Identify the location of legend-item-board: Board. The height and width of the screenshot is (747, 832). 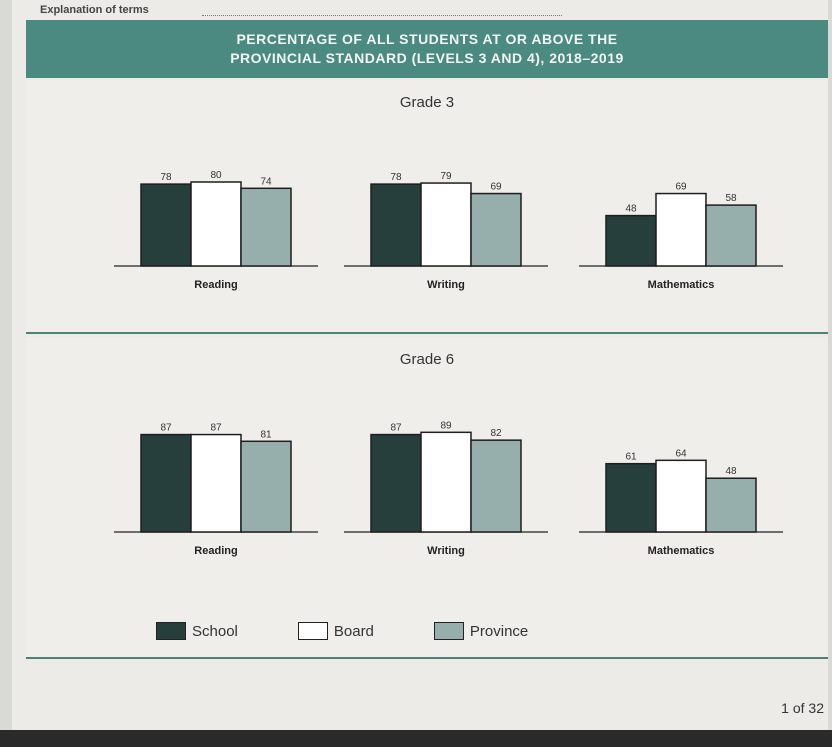
(336, 631).